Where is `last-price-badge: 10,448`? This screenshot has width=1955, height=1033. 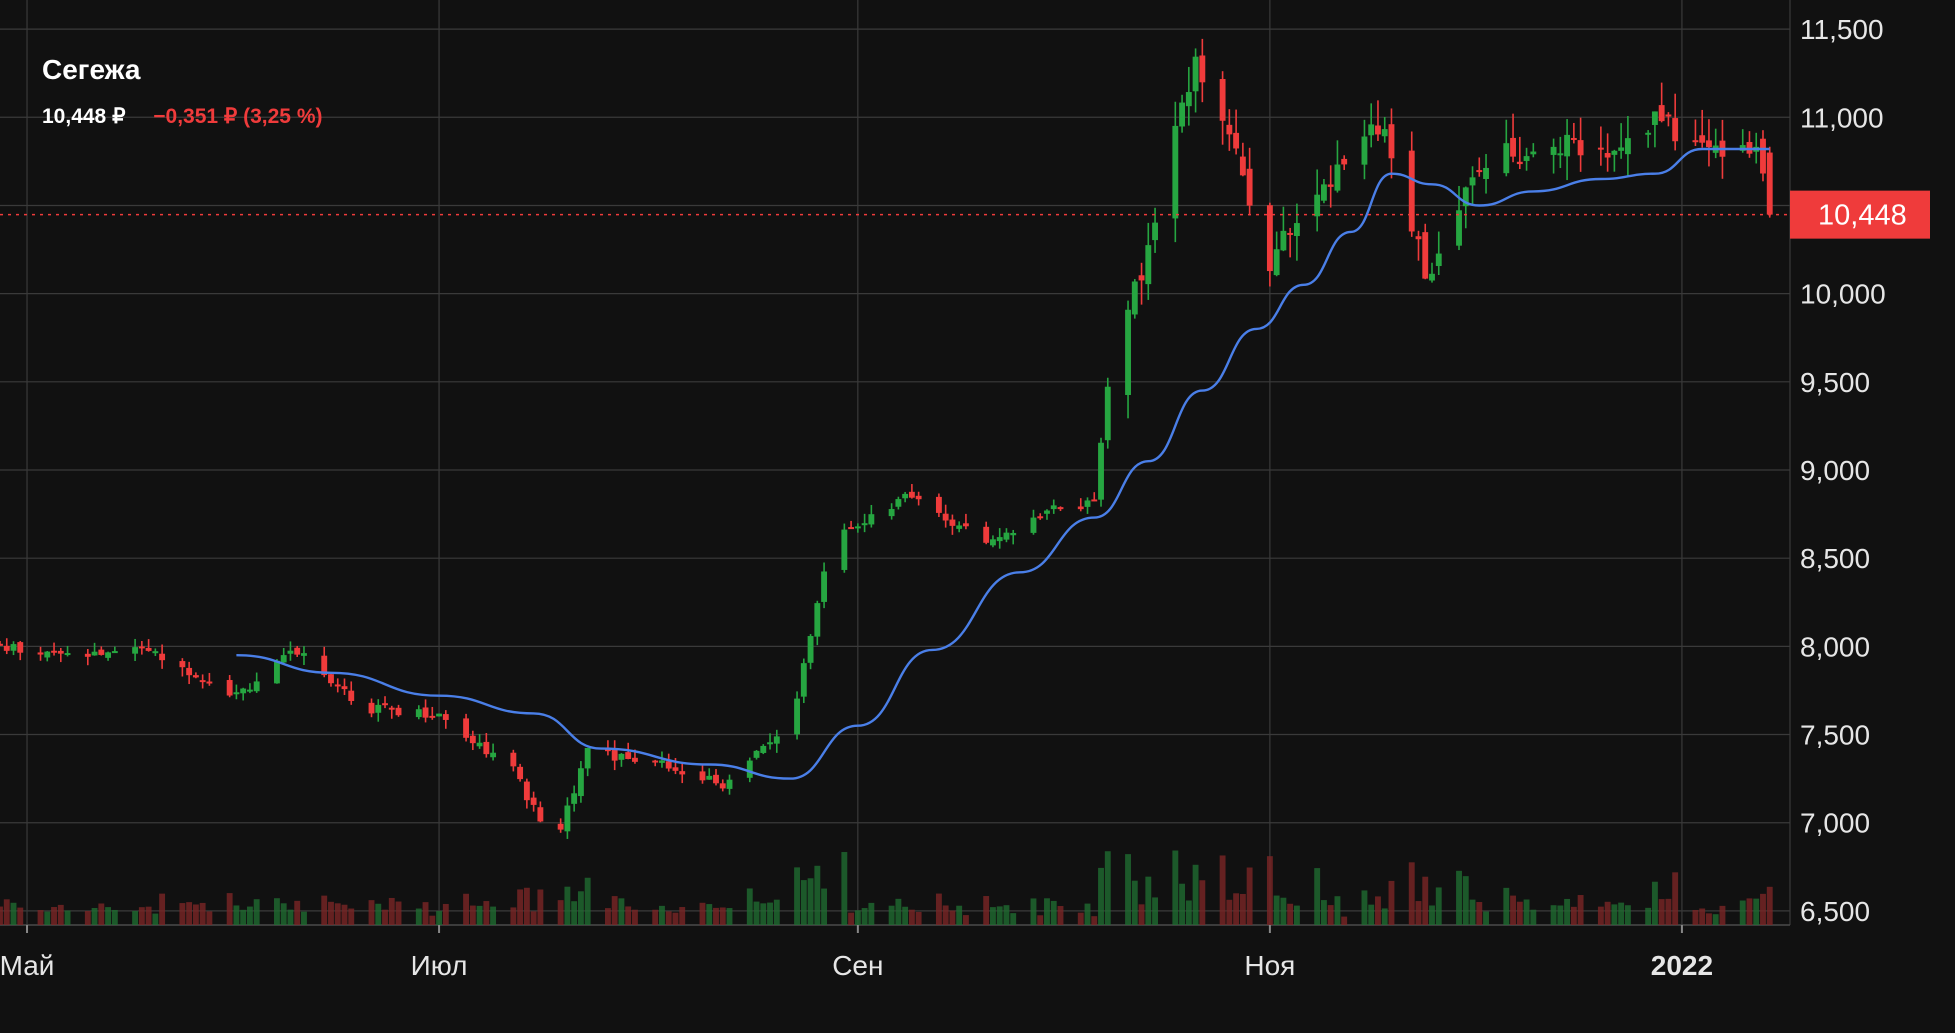
last-price-badge: 10,448 is located at coordinates (1860, 214).